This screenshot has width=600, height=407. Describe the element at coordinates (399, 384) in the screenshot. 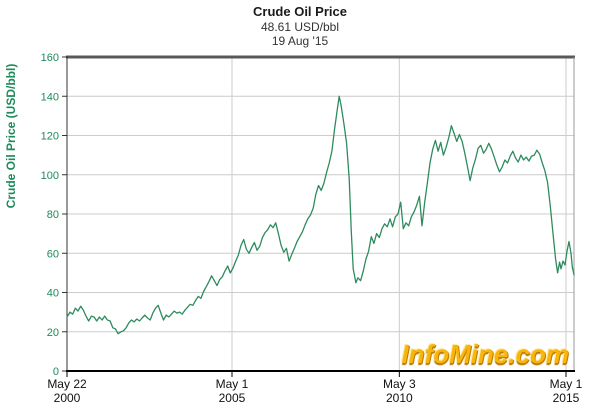

I see `x-tick-label-date: May 3` at that location.